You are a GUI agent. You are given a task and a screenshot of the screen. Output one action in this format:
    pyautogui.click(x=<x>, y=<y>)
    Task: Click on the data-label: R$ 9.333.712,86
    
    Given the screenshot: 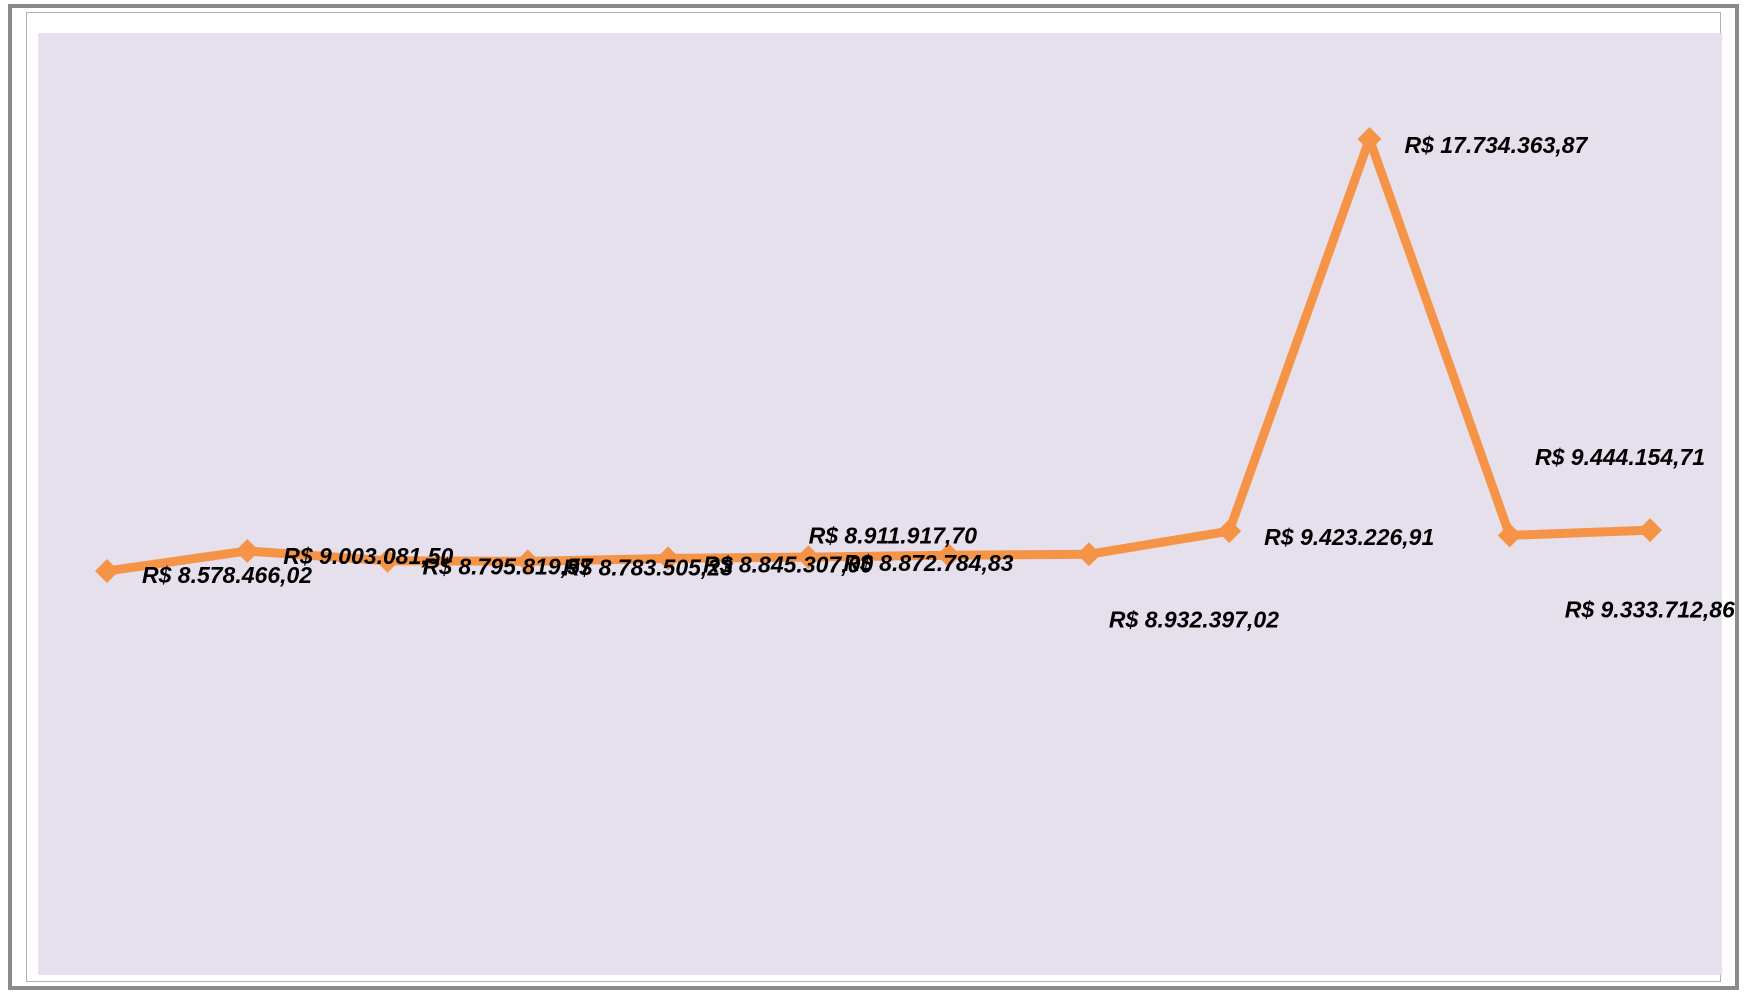 What is the action you would take?
    pyautogui.click(x=1650, y=609)
    